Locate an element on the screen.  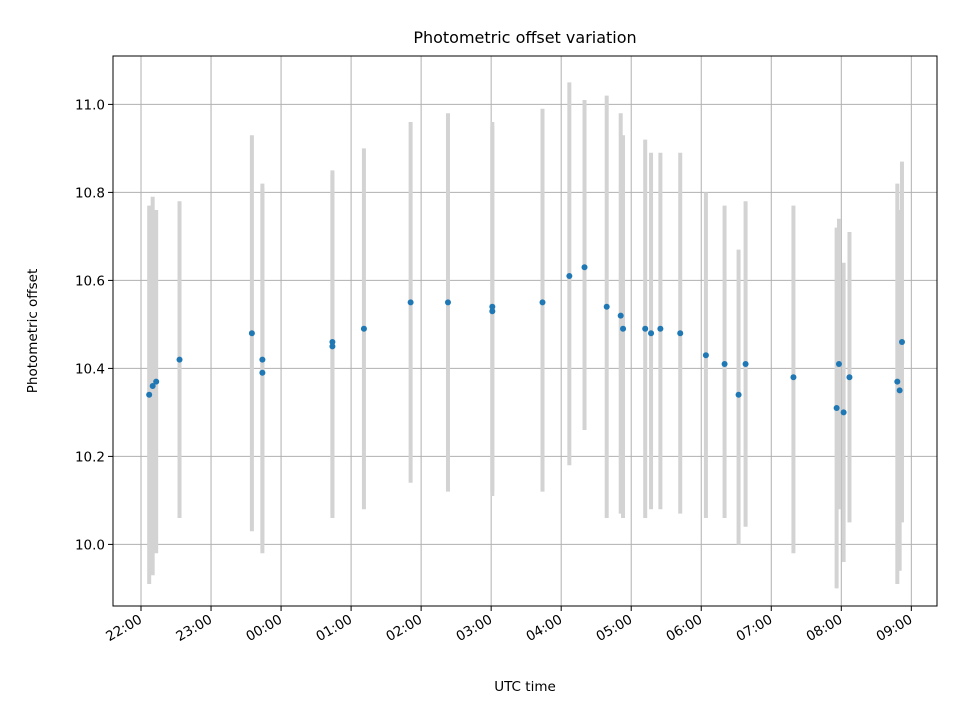
y-tick-label: 10.8 is located at coordinates (90, 193).